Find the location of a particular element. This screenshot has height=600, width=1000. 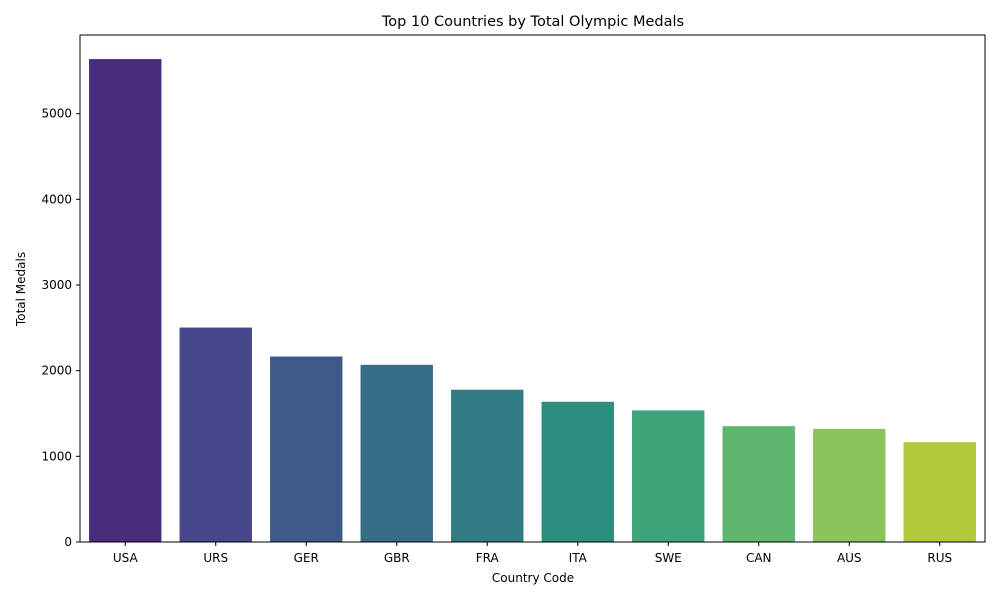

chart-title: Top 10 Countries by Total Olympic Medals is located at coordinates (532, 22).